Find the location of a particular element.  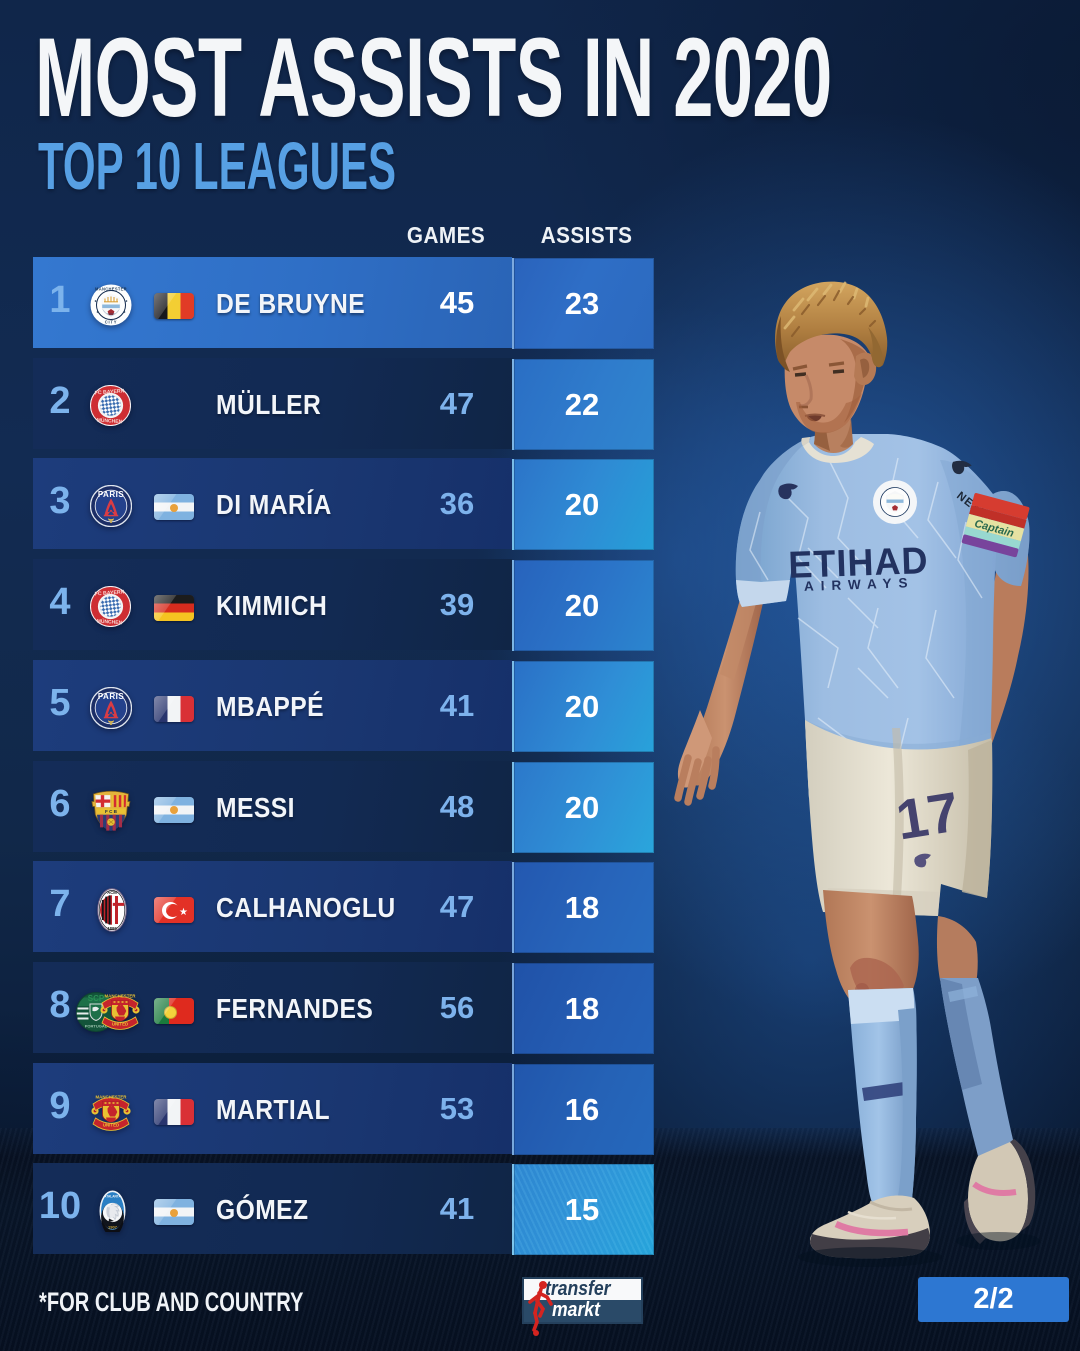

svg-text: CITY is located at coordinates (111, 321).